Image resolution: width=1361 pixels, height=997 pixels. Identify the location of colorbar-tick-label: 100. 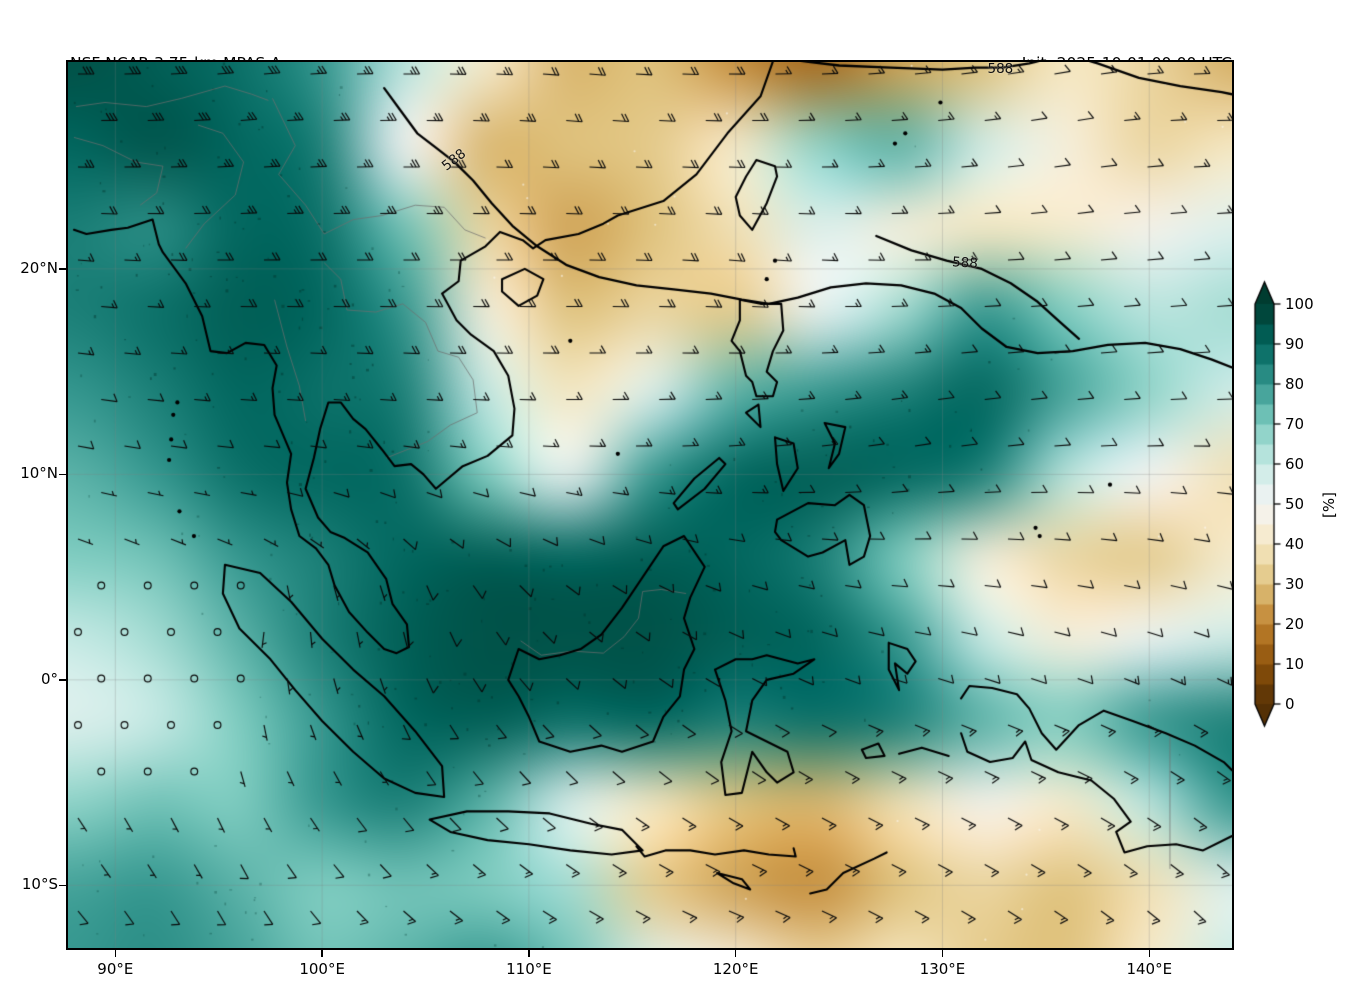
(1299, 304).